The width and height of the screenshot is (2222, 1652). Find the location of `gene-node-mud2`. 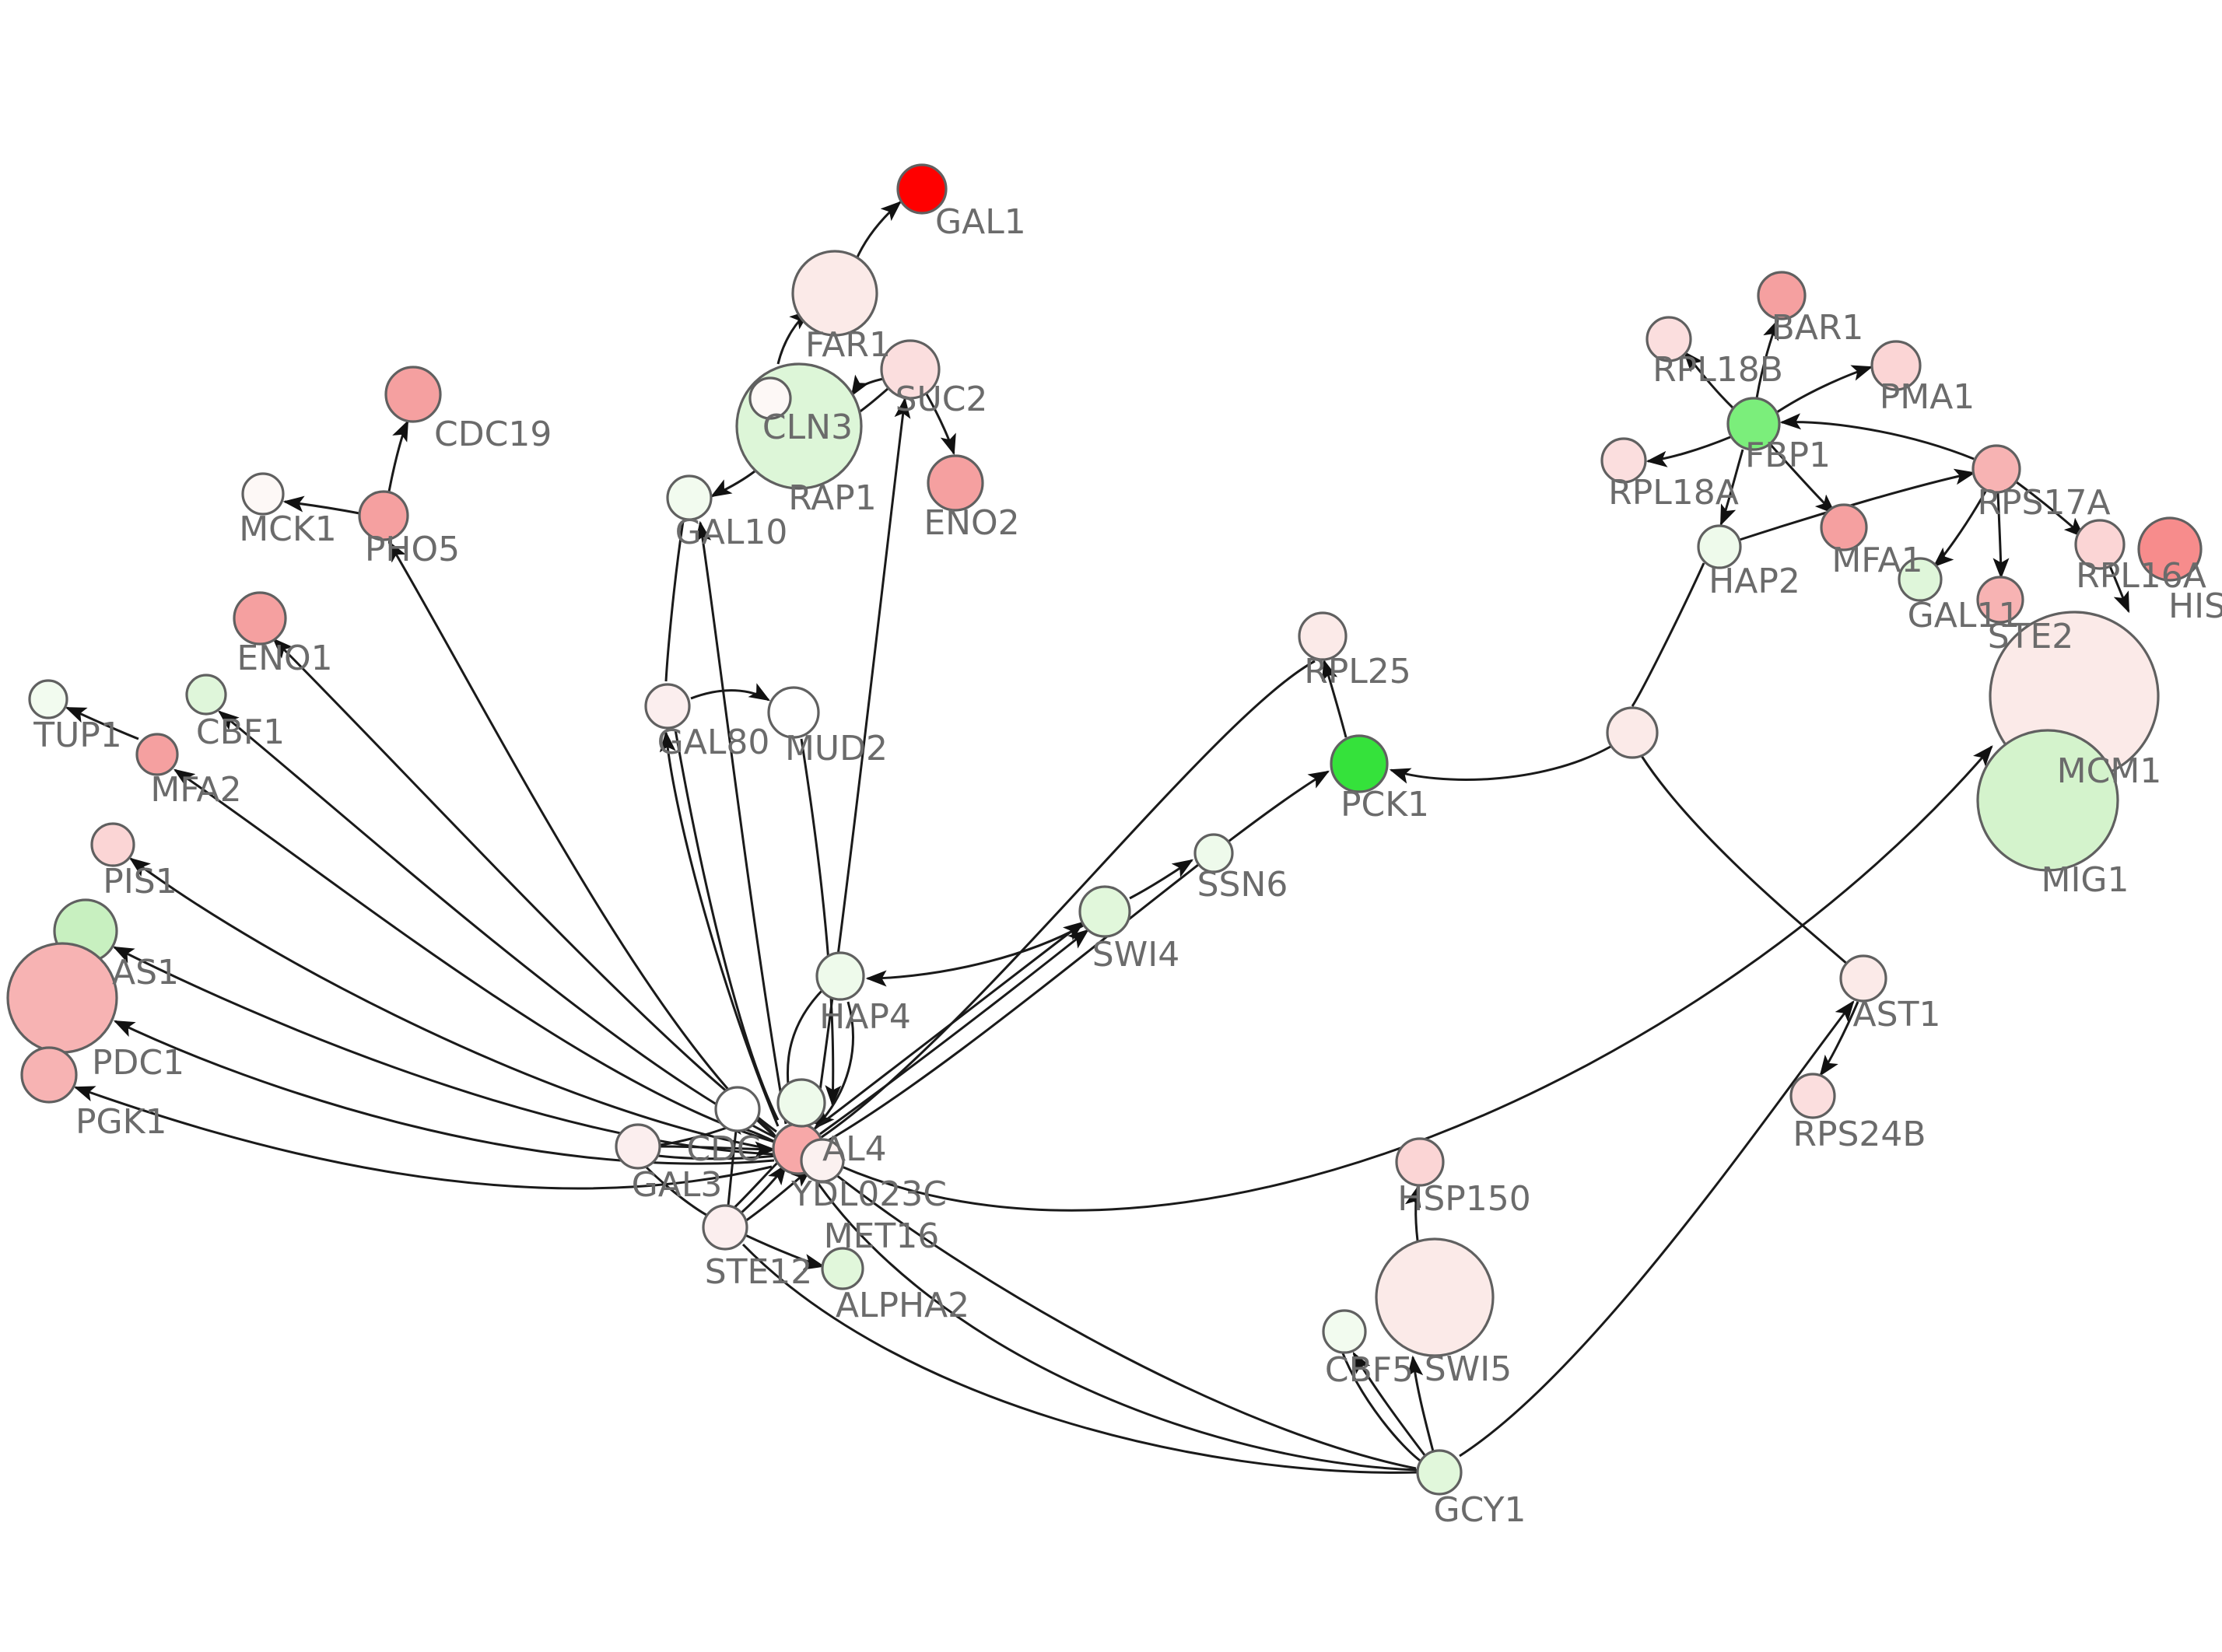

gene-node-mud2 is located at coordinates (793, 713).